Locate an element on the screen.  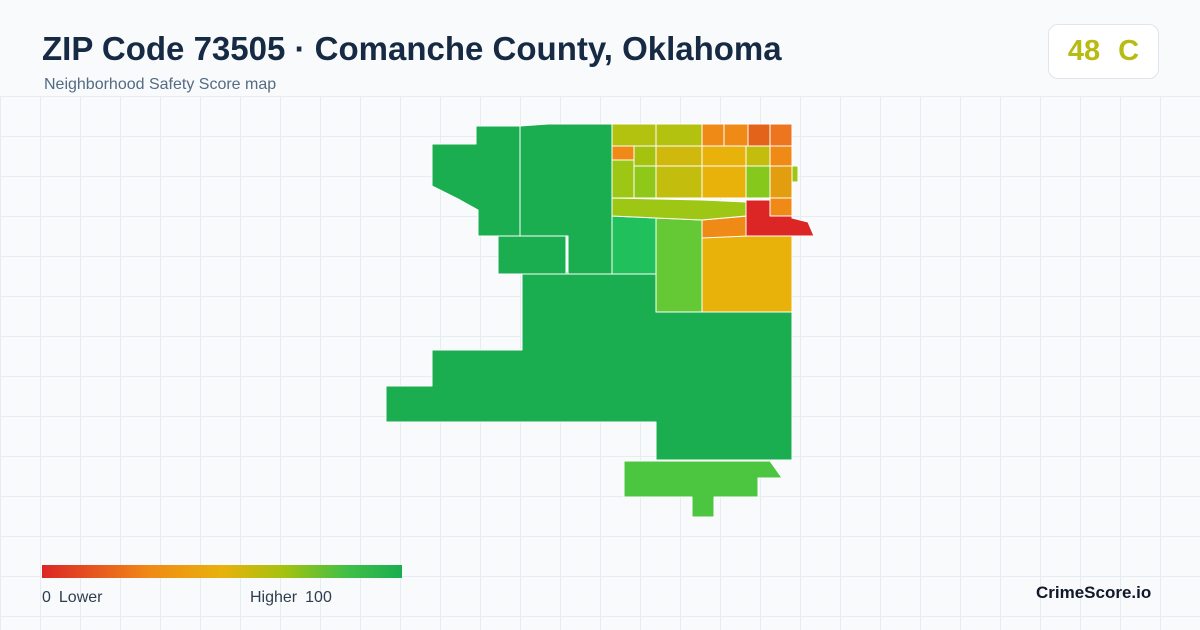
safety-score-badge: 48 C is located at coordinates (1103, 51).